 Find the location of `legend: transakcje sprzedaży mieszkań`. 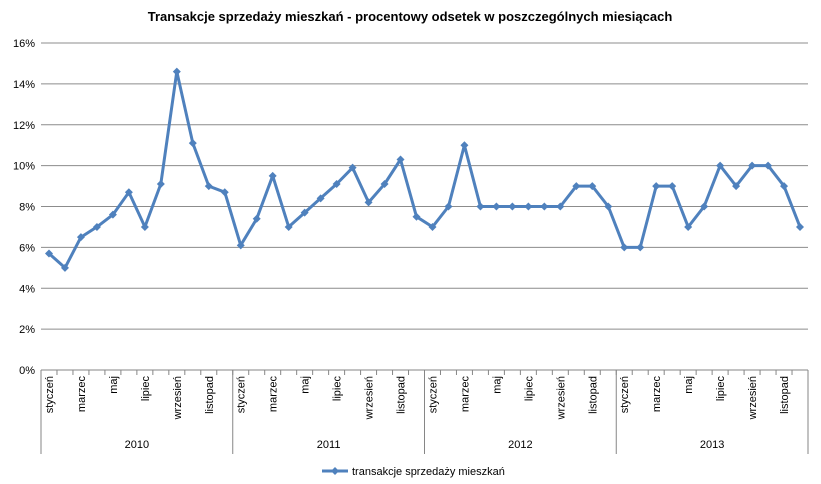

legend: transakcje sprzedaży mieszkań is located at coordinates (413, 472).